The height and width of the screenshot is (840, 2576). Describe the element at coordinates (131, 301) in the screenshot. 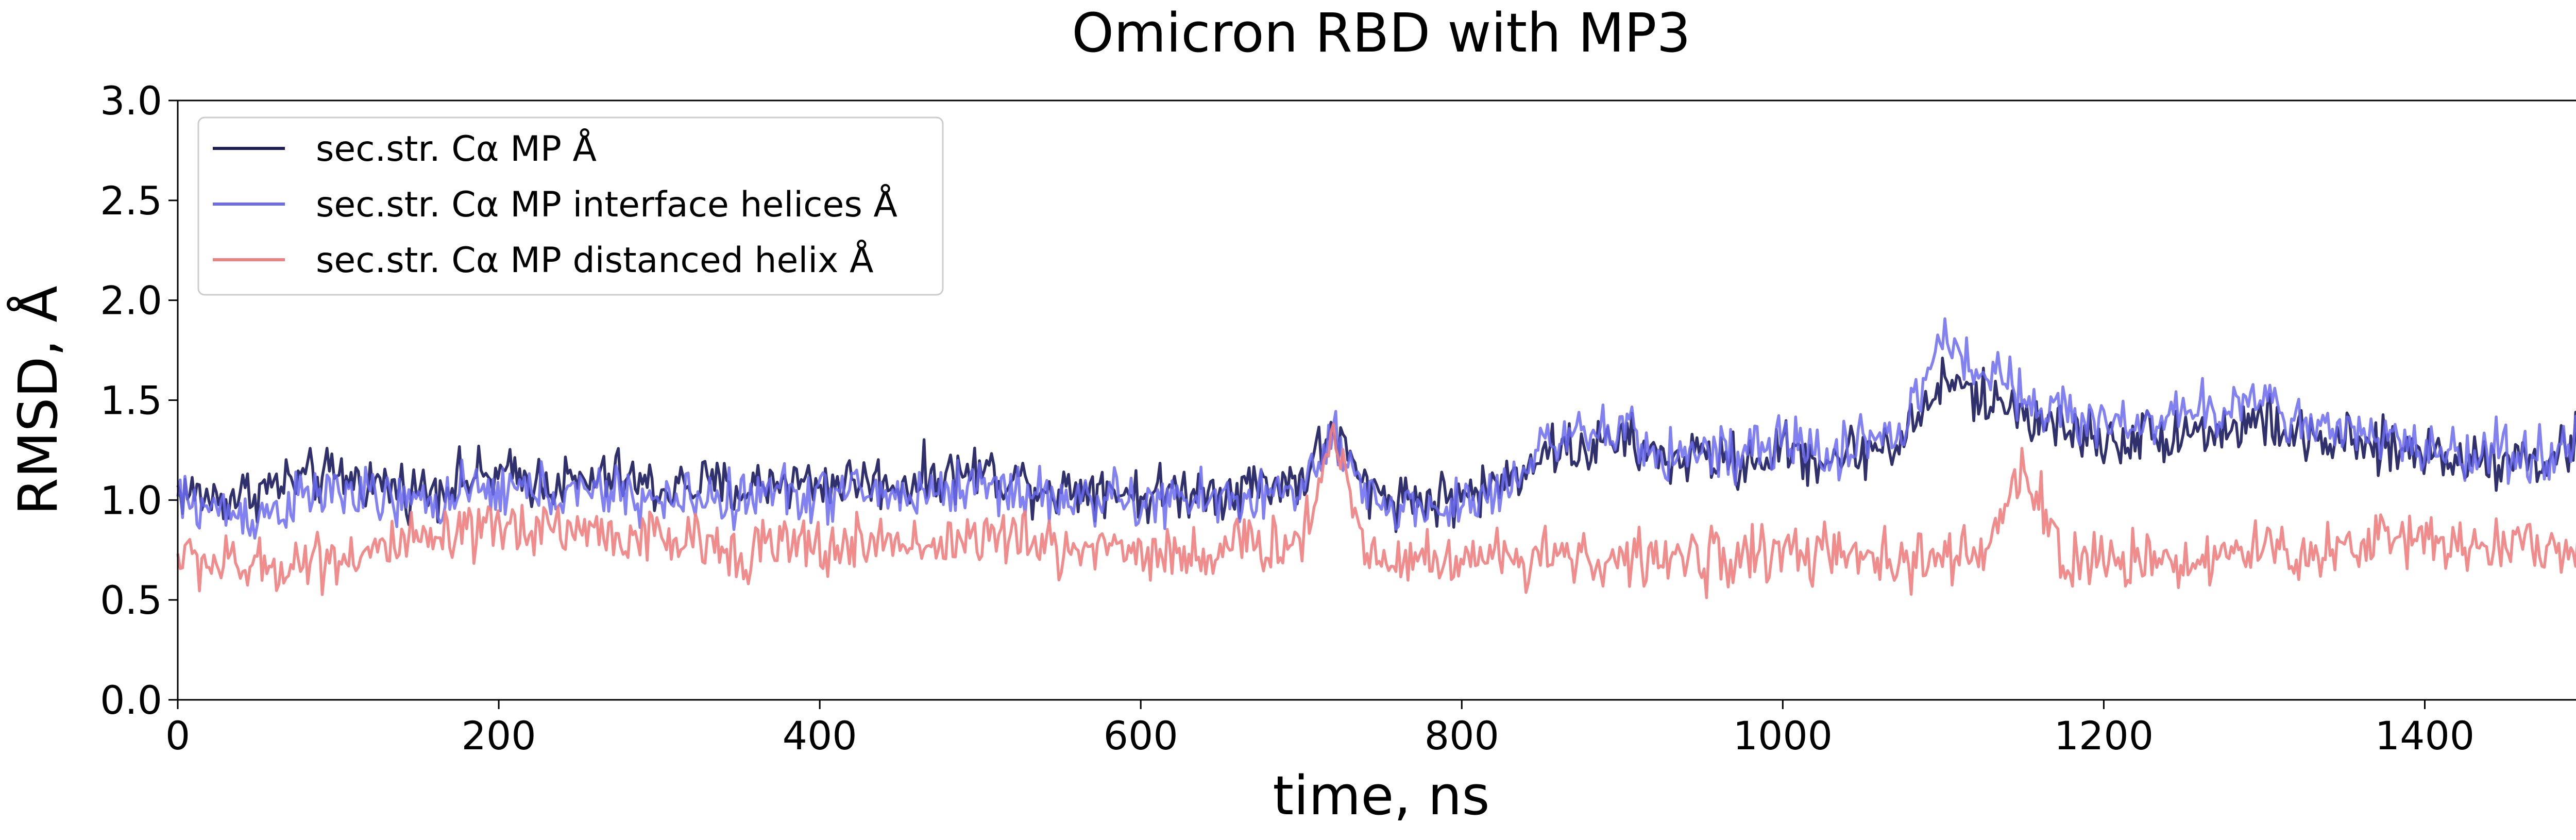

I see `y-tick-label: 2.0` at that location.